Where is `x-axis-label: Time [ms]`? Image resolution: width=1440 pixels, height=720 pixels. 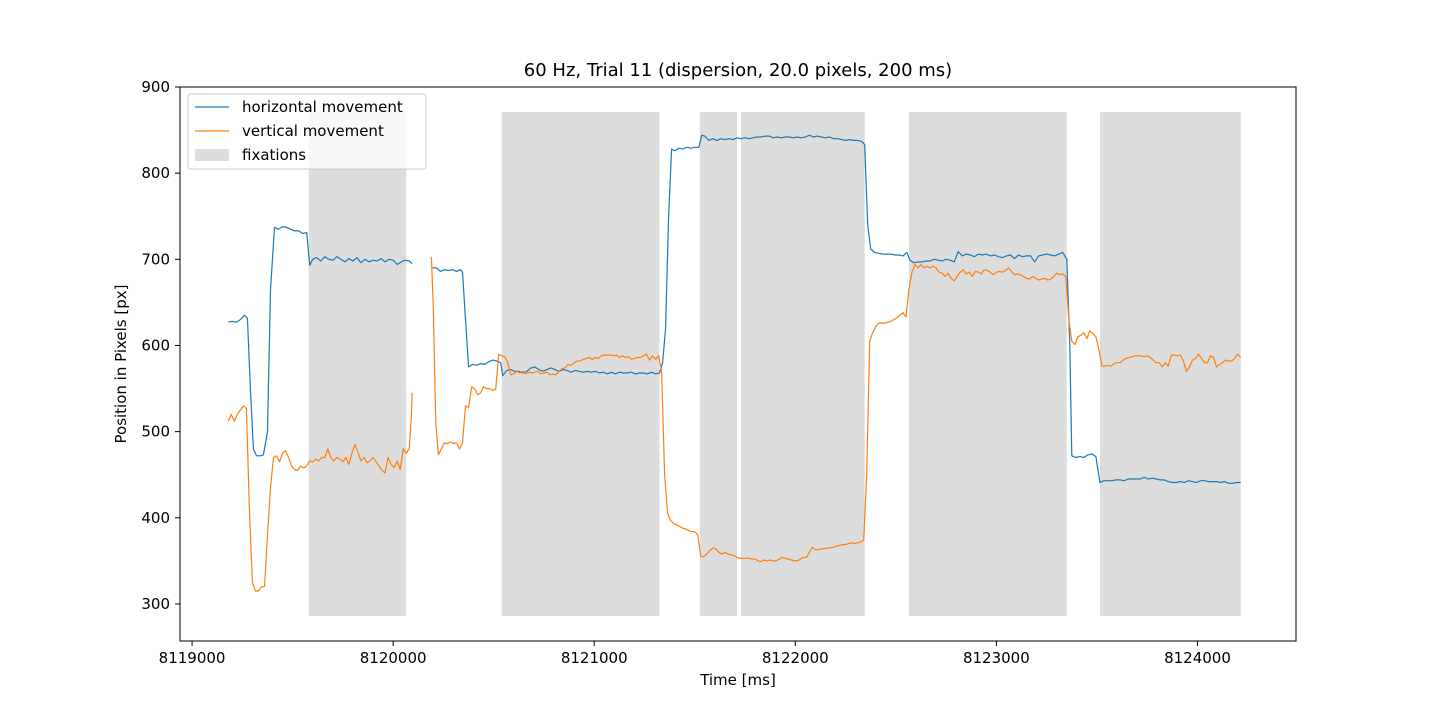 x-axis-label: Time [ms] is located at coordinates (737, 680).